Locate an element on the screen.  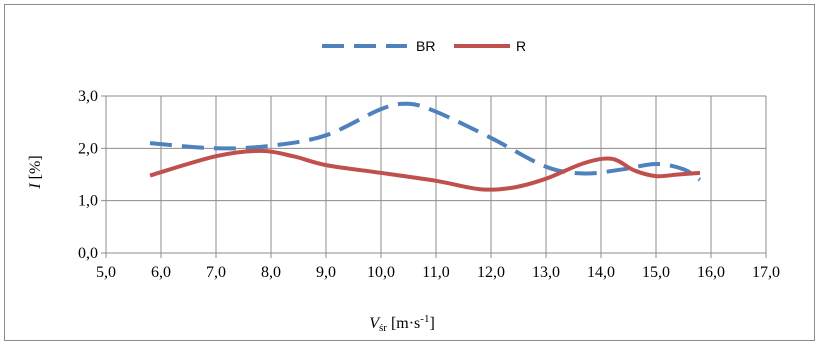
y-axis-title-unit: [%] is located at coordinates (35, 169).